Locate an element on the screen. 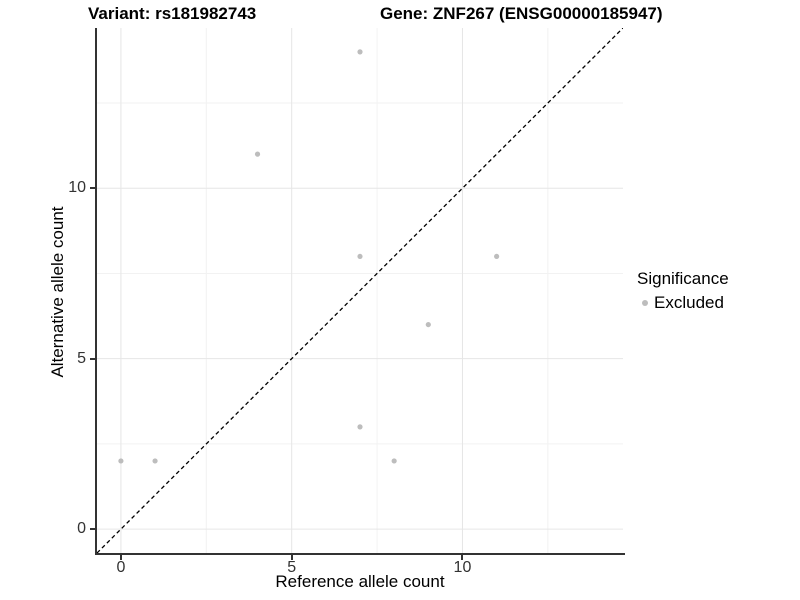 This screenshot has width=800, height=600. y-axis-line is located at coordinates (96, 291).